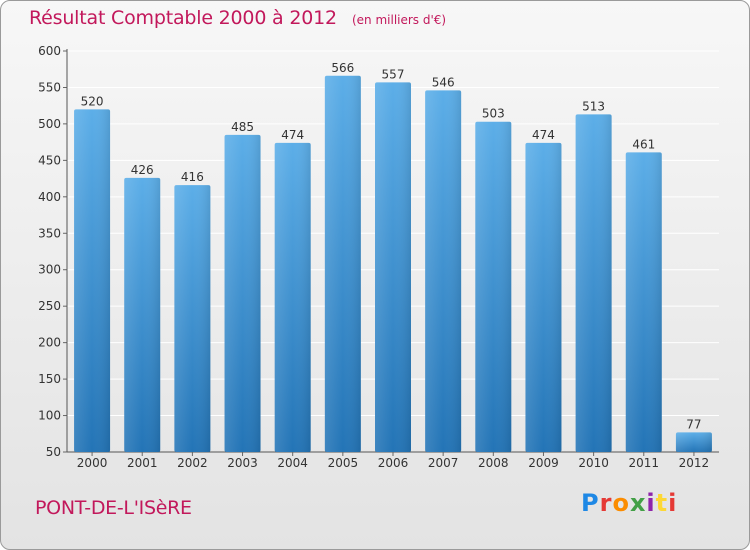 The width and height of the screenshot is (750, 550). What do you see at coordinates (49, 87) in the screenshot?
I see `y-tick-label-550: 550` at bounding box center [49, 87].